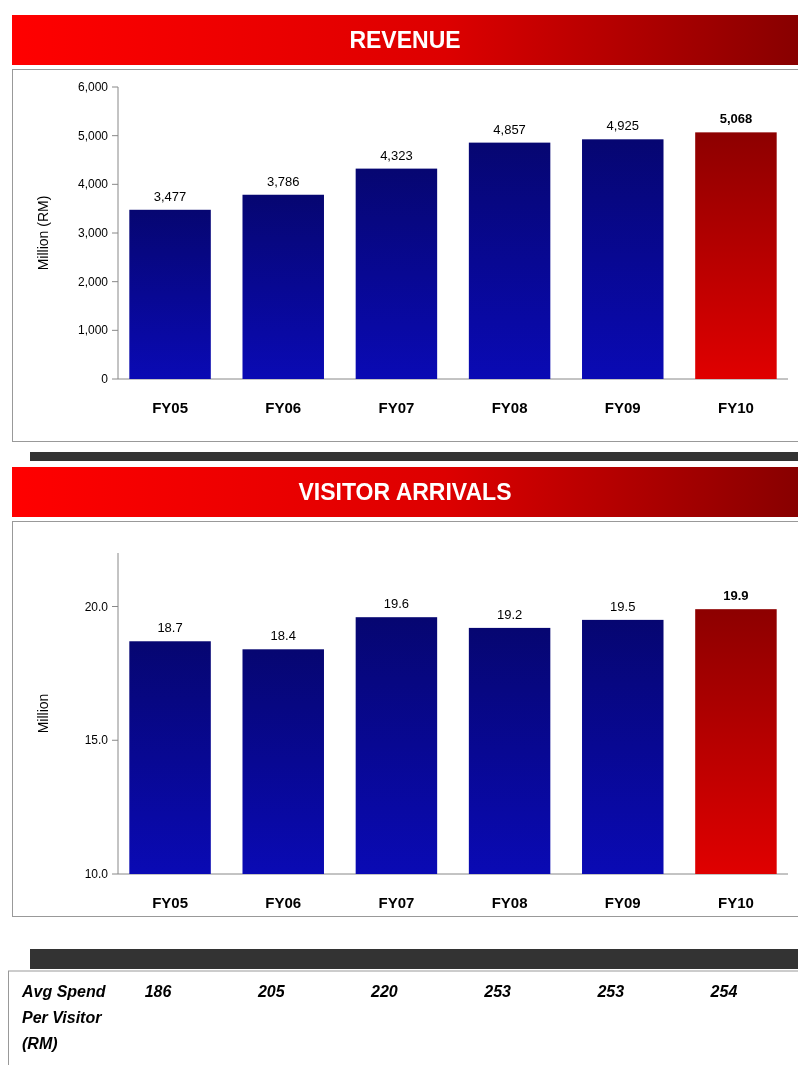  Describe the element at coordinates (736, 596) in the screenshot. I see `data-label: 19.9` at that location.